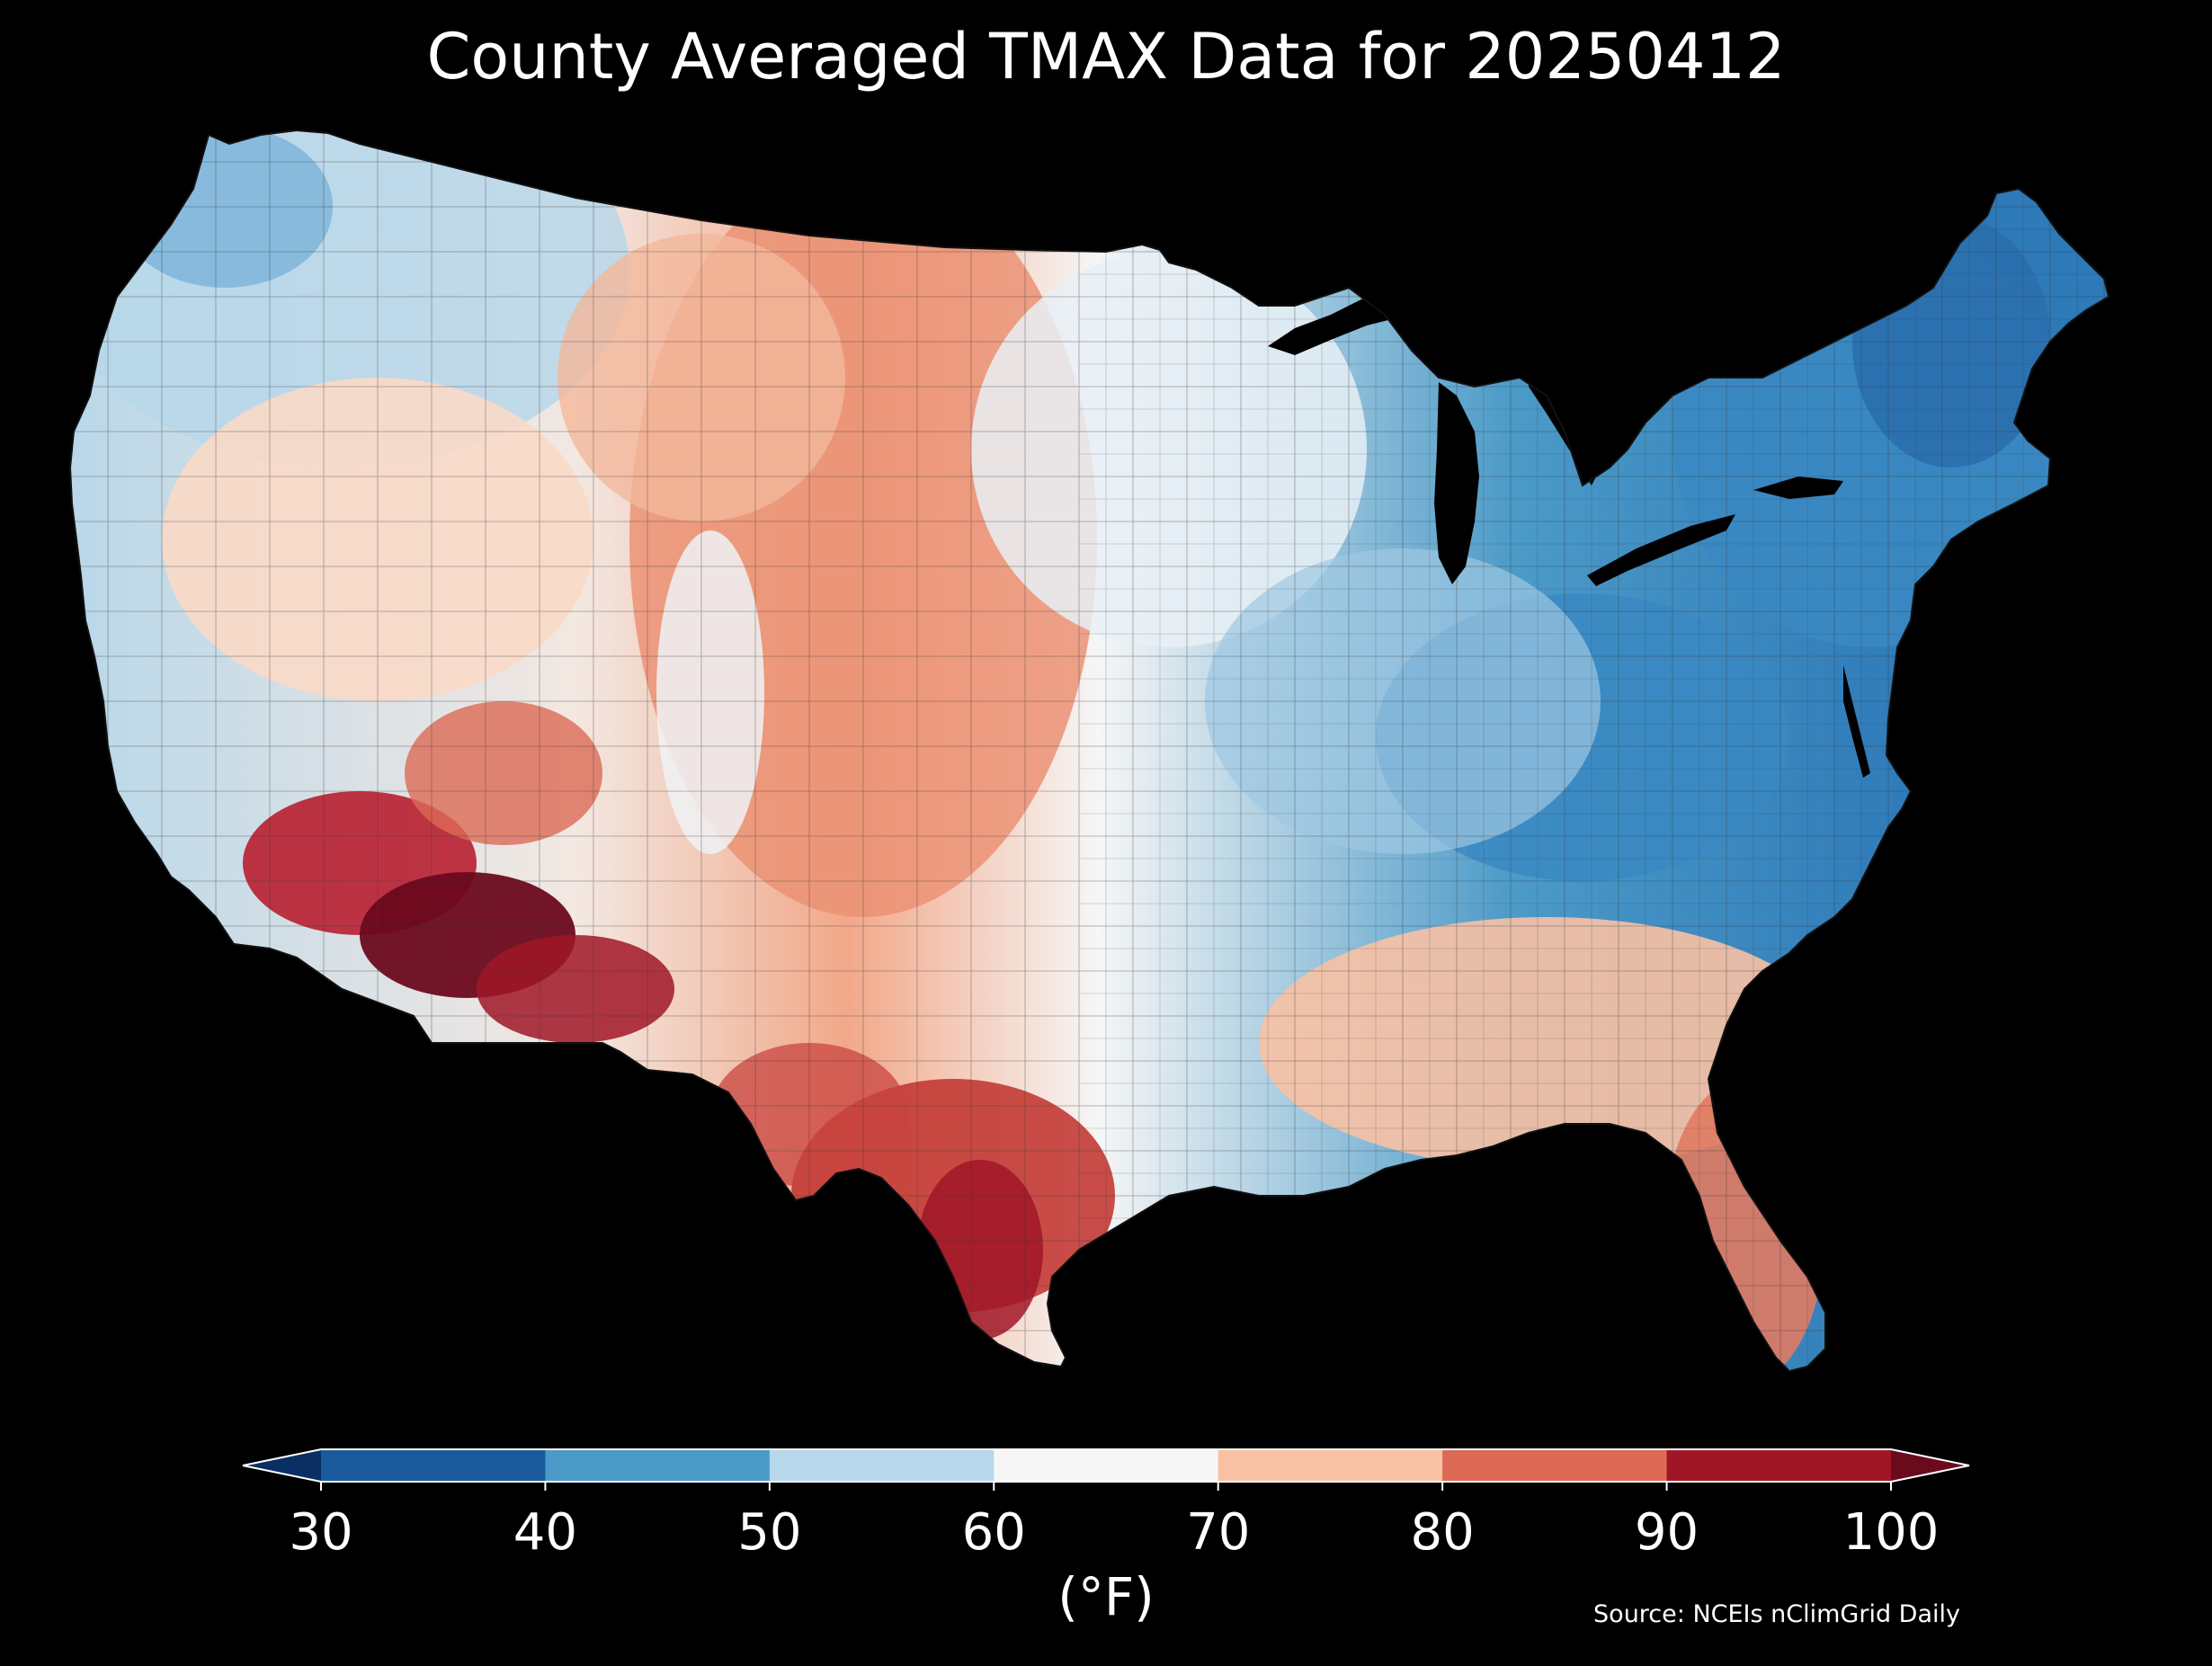 The image size is (2212, 1666). What do you see at coordinates (1218, 1532) in the screenshot?
I see `colorbar-tick-label: 70` at bounding box center [1218, 1532].